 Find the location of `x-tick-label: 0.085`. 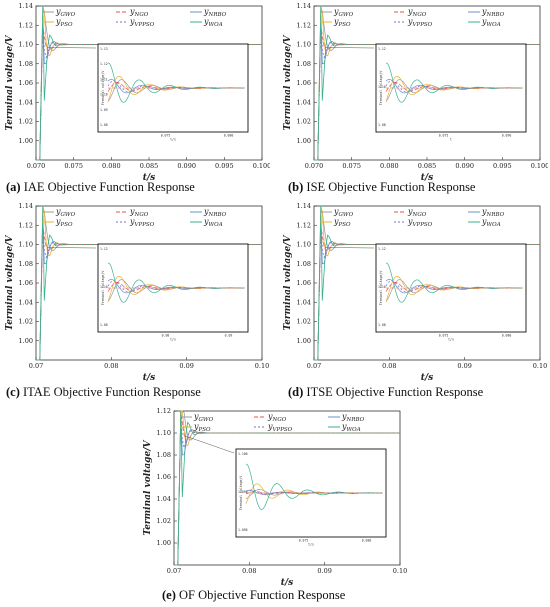

x-tick-label: 0.085 is located at coordinates (427, 166).